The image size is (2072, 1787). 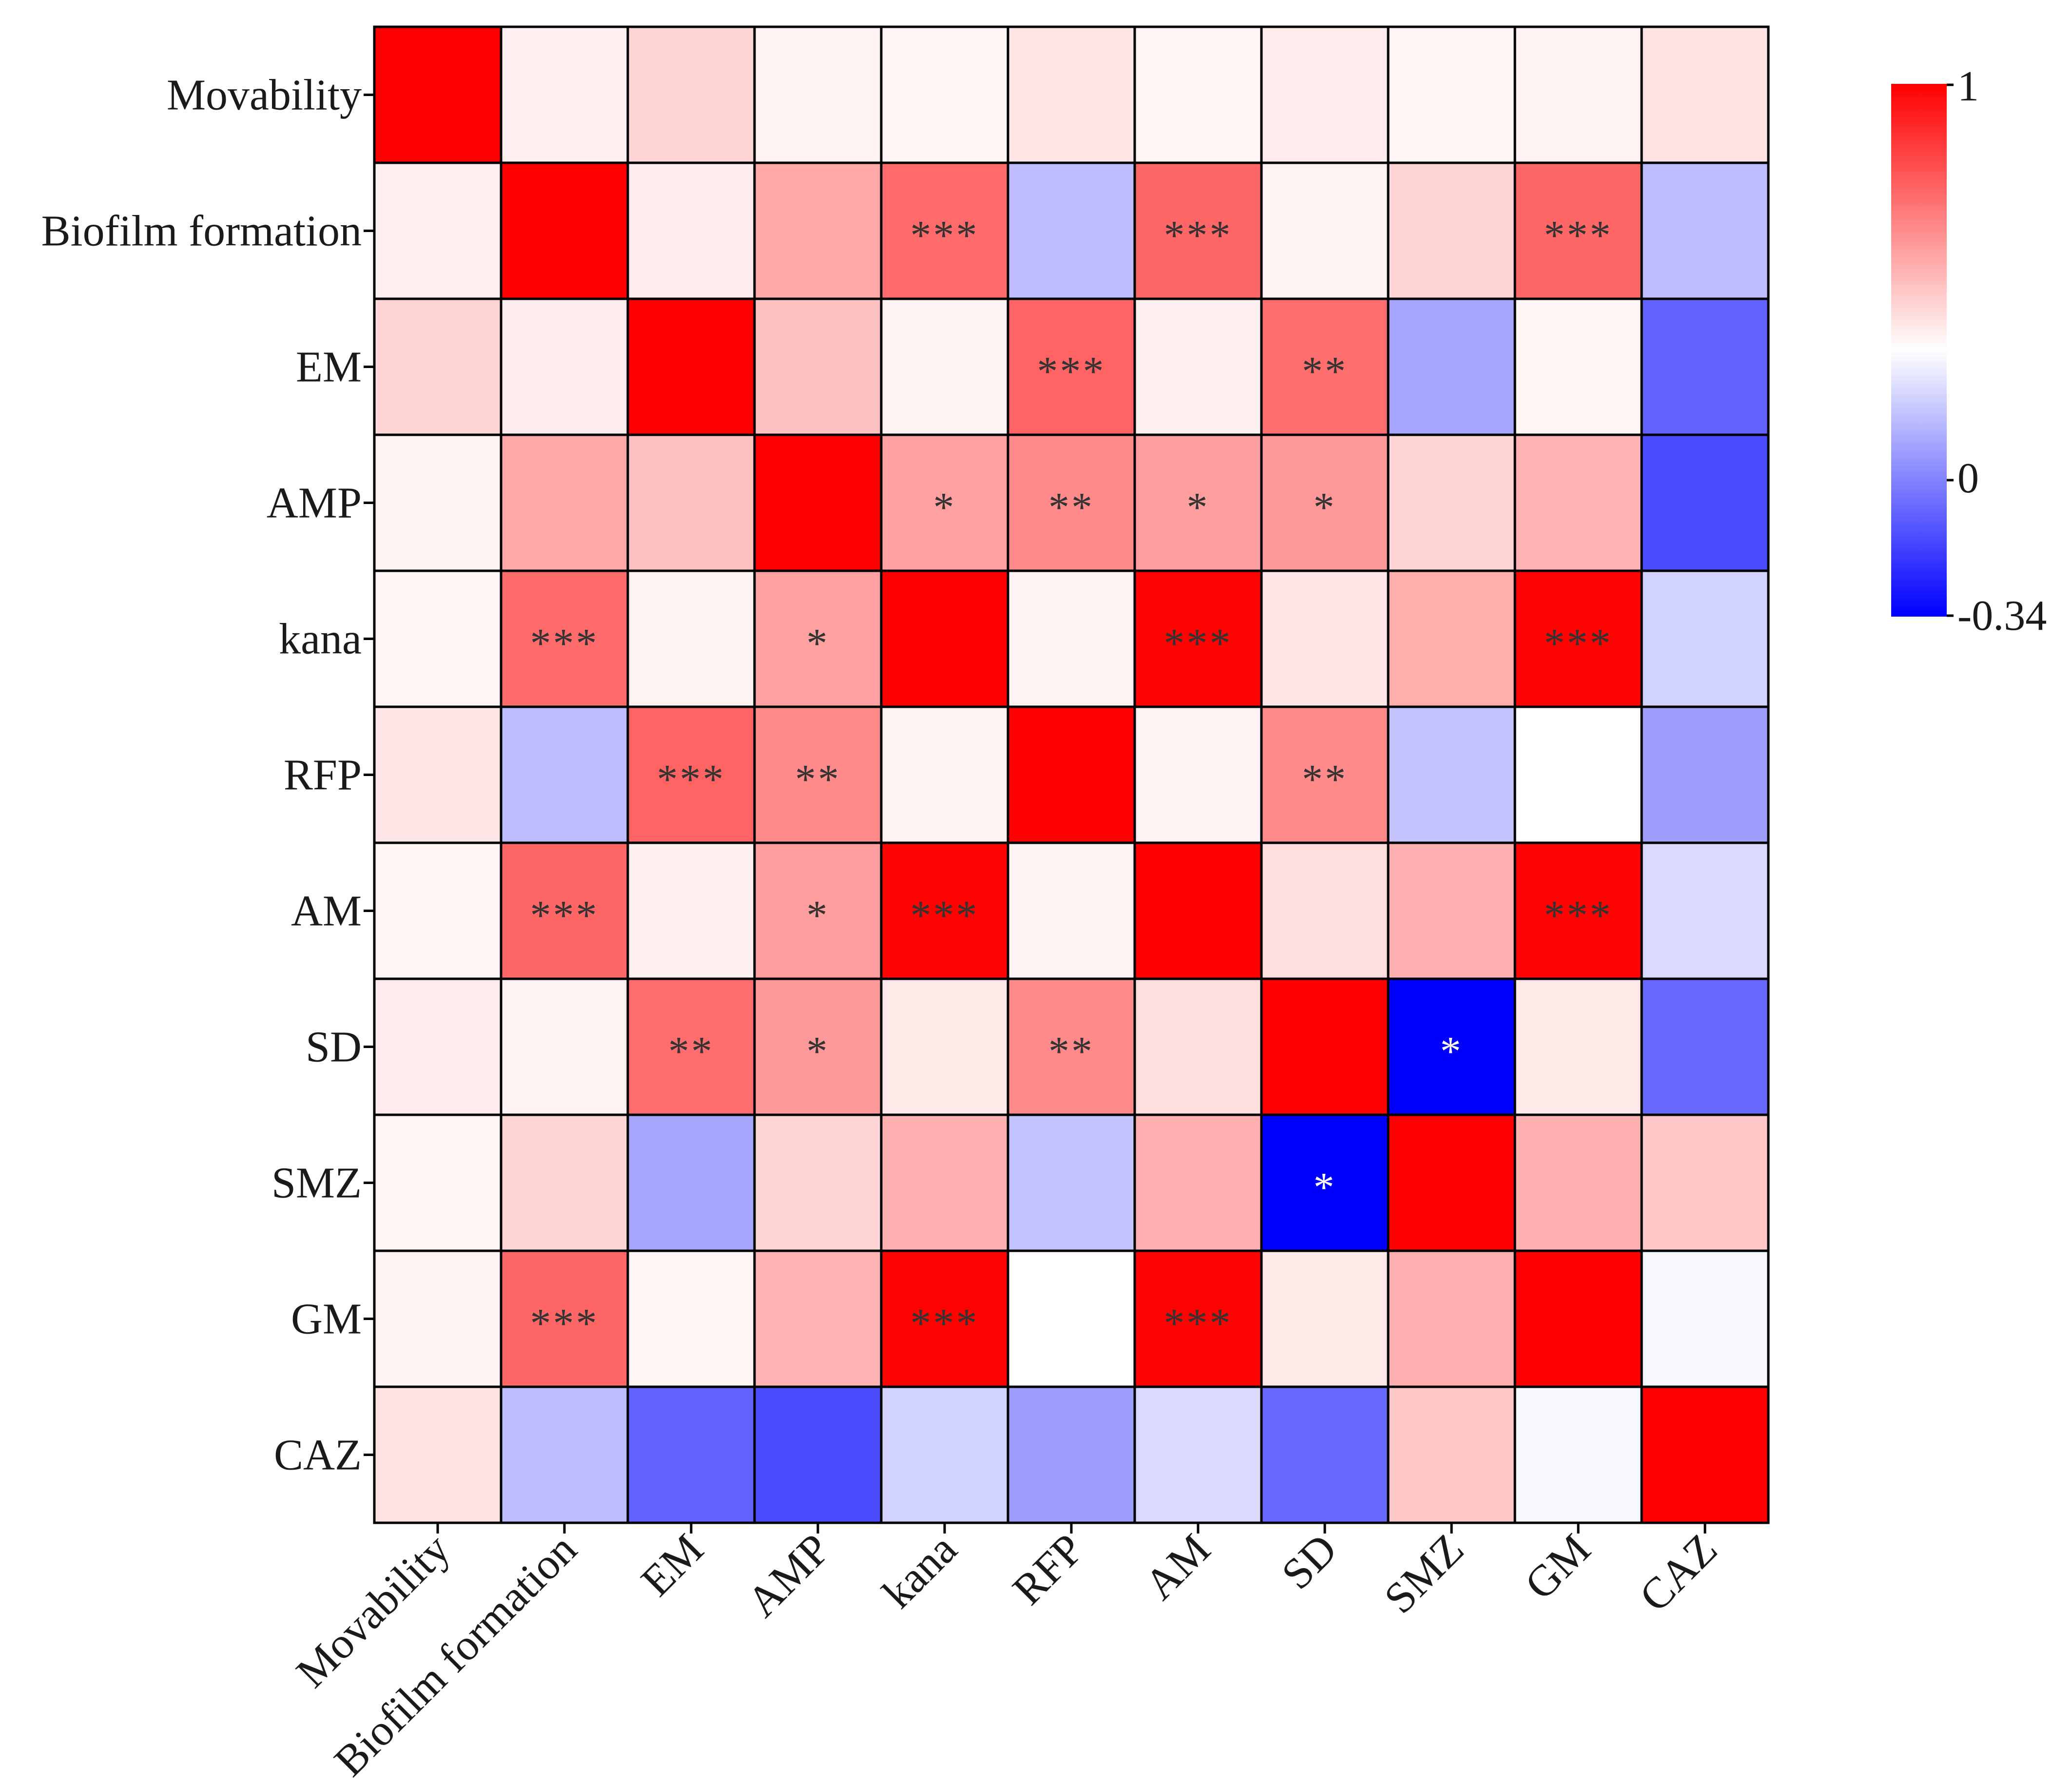 What do you see at coordinates (326, 1319) in the screenshot?
I see `row-label: GM` at bounding box center [326, 1319].